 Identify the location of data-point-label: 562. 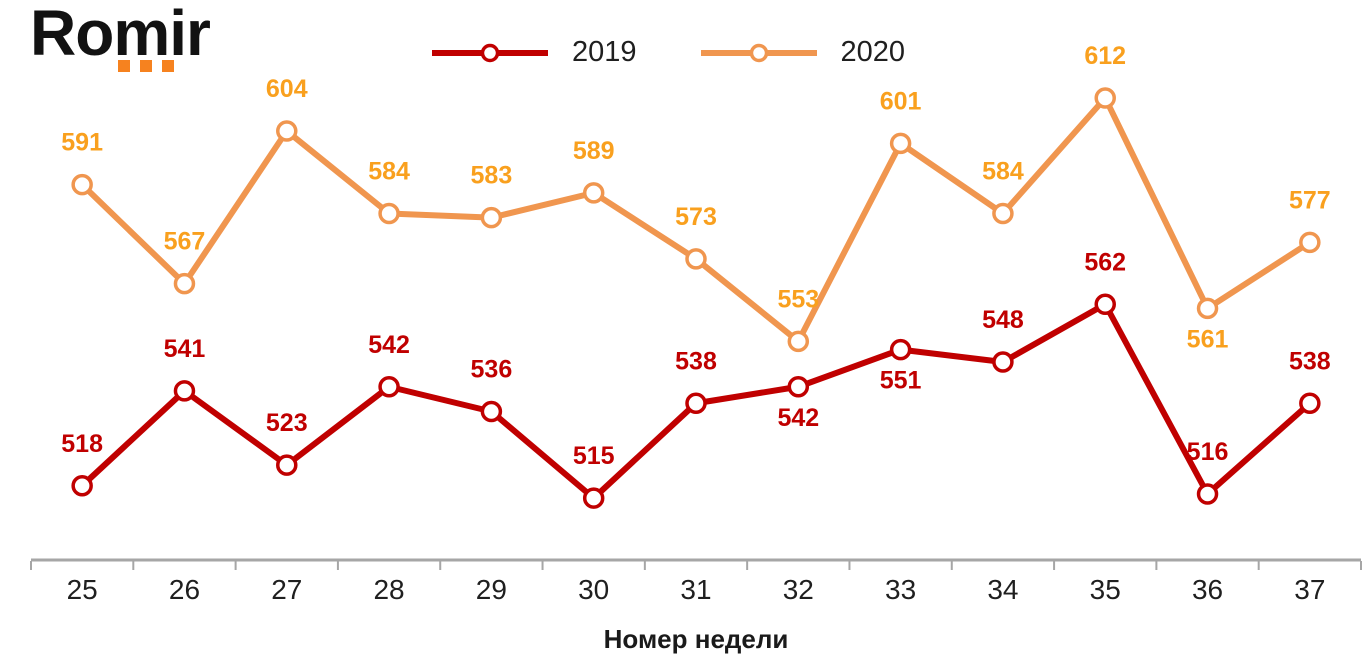
(1105, 262).